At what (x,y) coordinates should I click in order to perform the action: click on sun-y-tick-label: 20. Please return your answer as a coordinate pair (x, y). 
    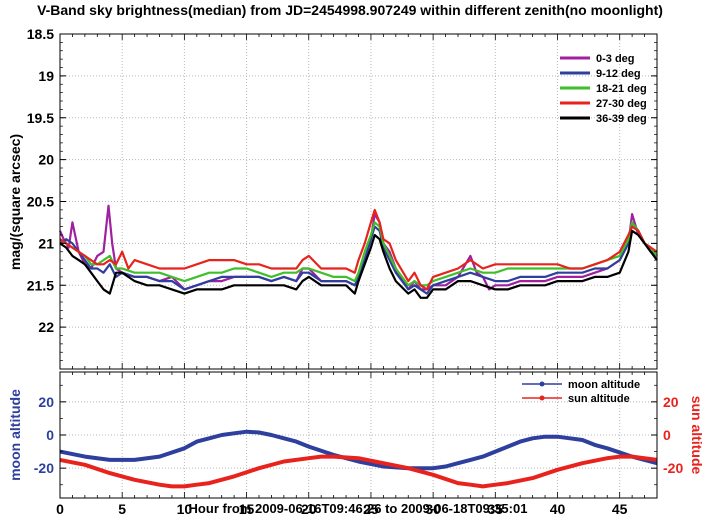
    Looking at the image, I should click on (671, 402).